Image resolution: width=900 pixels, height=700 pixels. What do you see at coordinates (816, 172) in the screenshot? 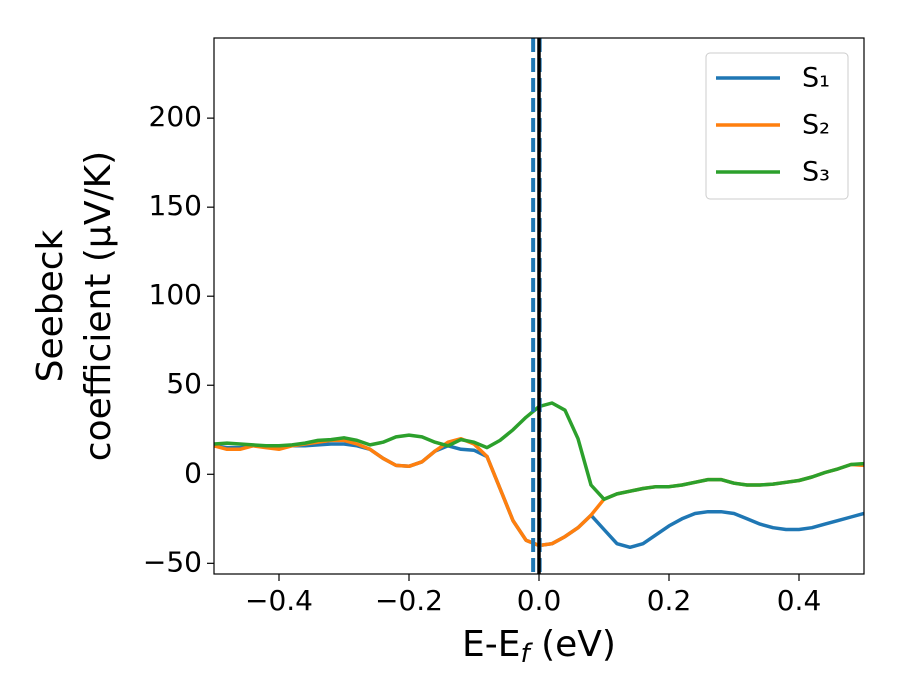
I see `legend-label: S₃` at bounding box center [816, 172].